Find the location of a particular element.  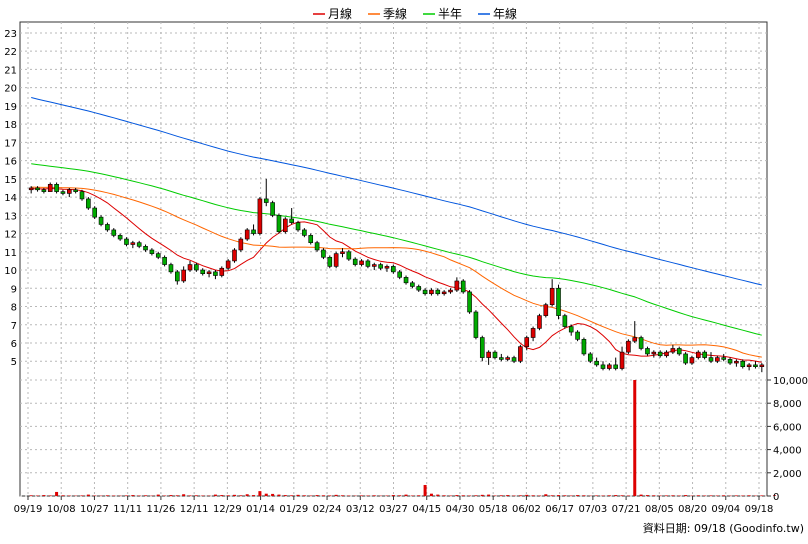

price-tick-label: 15 is located at coordinates (10, 180).